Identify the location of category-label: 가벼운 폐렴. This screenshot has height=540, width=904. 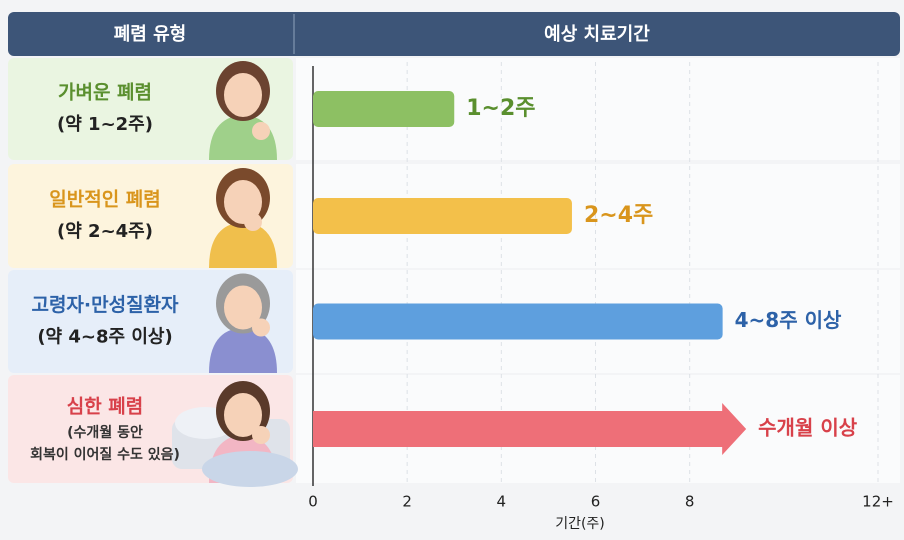
(105, 93).